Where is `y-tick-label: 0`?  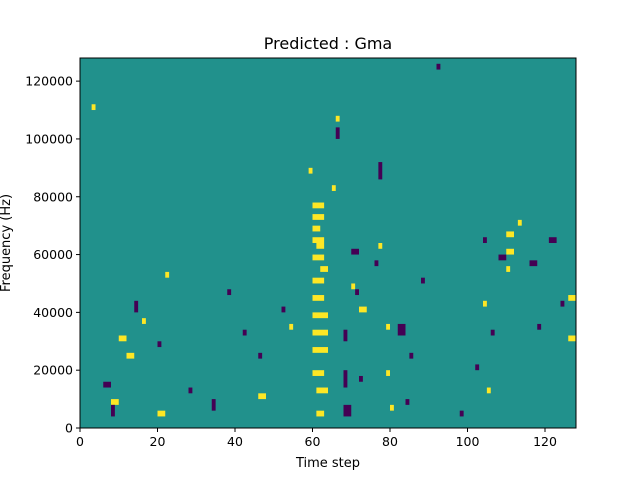
y-tick-label: 0 is located at coordinates (69, 428).